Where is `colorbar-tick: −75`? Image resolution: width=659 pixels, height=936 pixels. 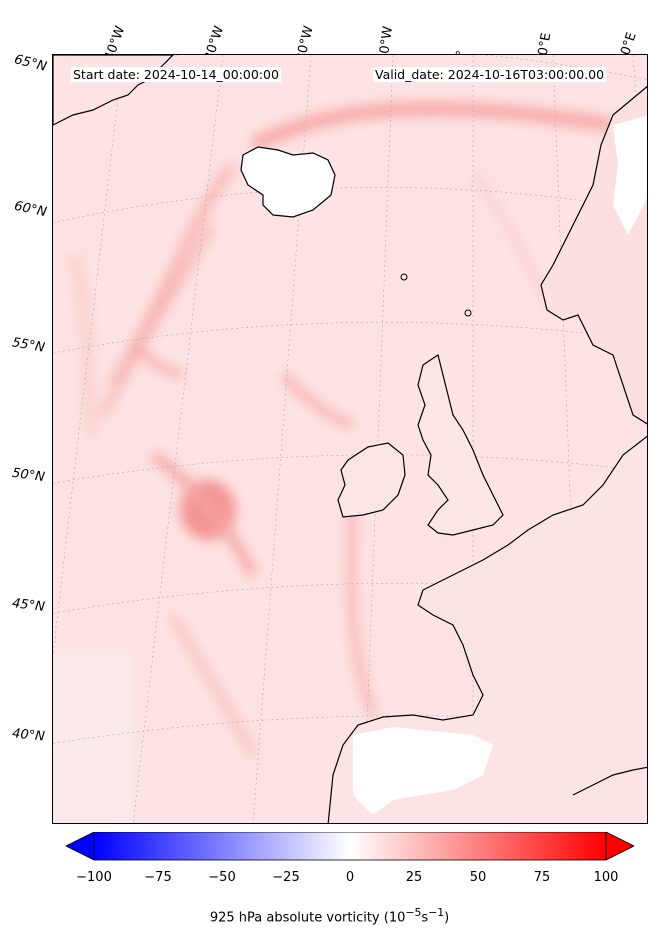 colorbar-tick: −75 is located at coordinates (158, 877).